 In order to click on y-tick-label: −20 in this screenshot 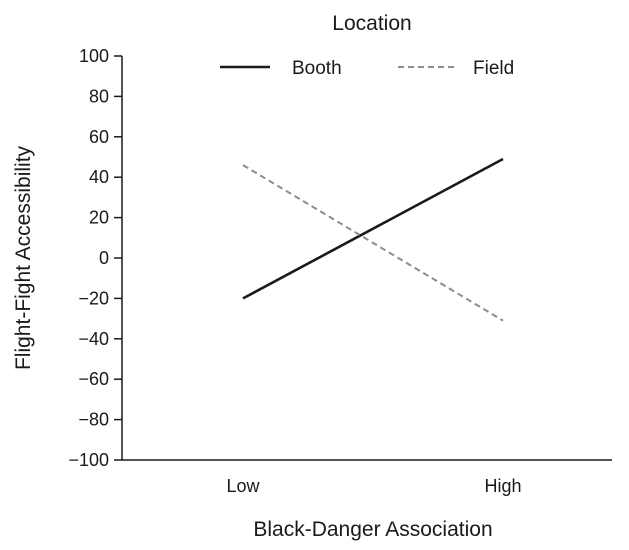, I will do `click(93, 298)`.